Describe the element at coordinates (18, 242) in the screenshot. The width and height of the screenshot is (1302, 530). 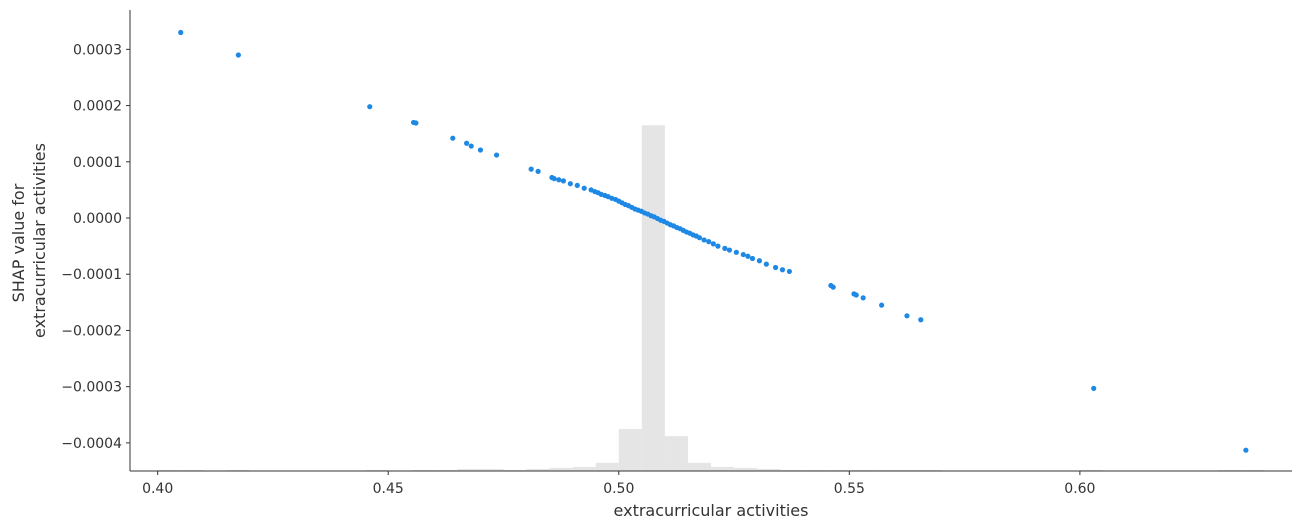
I see `y-axis-title-line-1: SHAP value for` at that location.